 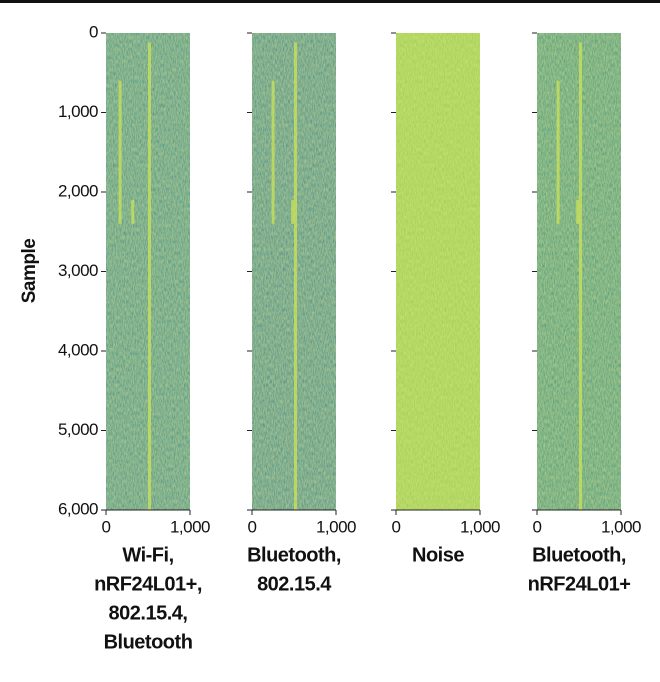 What do you see at coordinates (330, 1) in the screenshot?
I see `top-rule` at bounding box center [330, 1].